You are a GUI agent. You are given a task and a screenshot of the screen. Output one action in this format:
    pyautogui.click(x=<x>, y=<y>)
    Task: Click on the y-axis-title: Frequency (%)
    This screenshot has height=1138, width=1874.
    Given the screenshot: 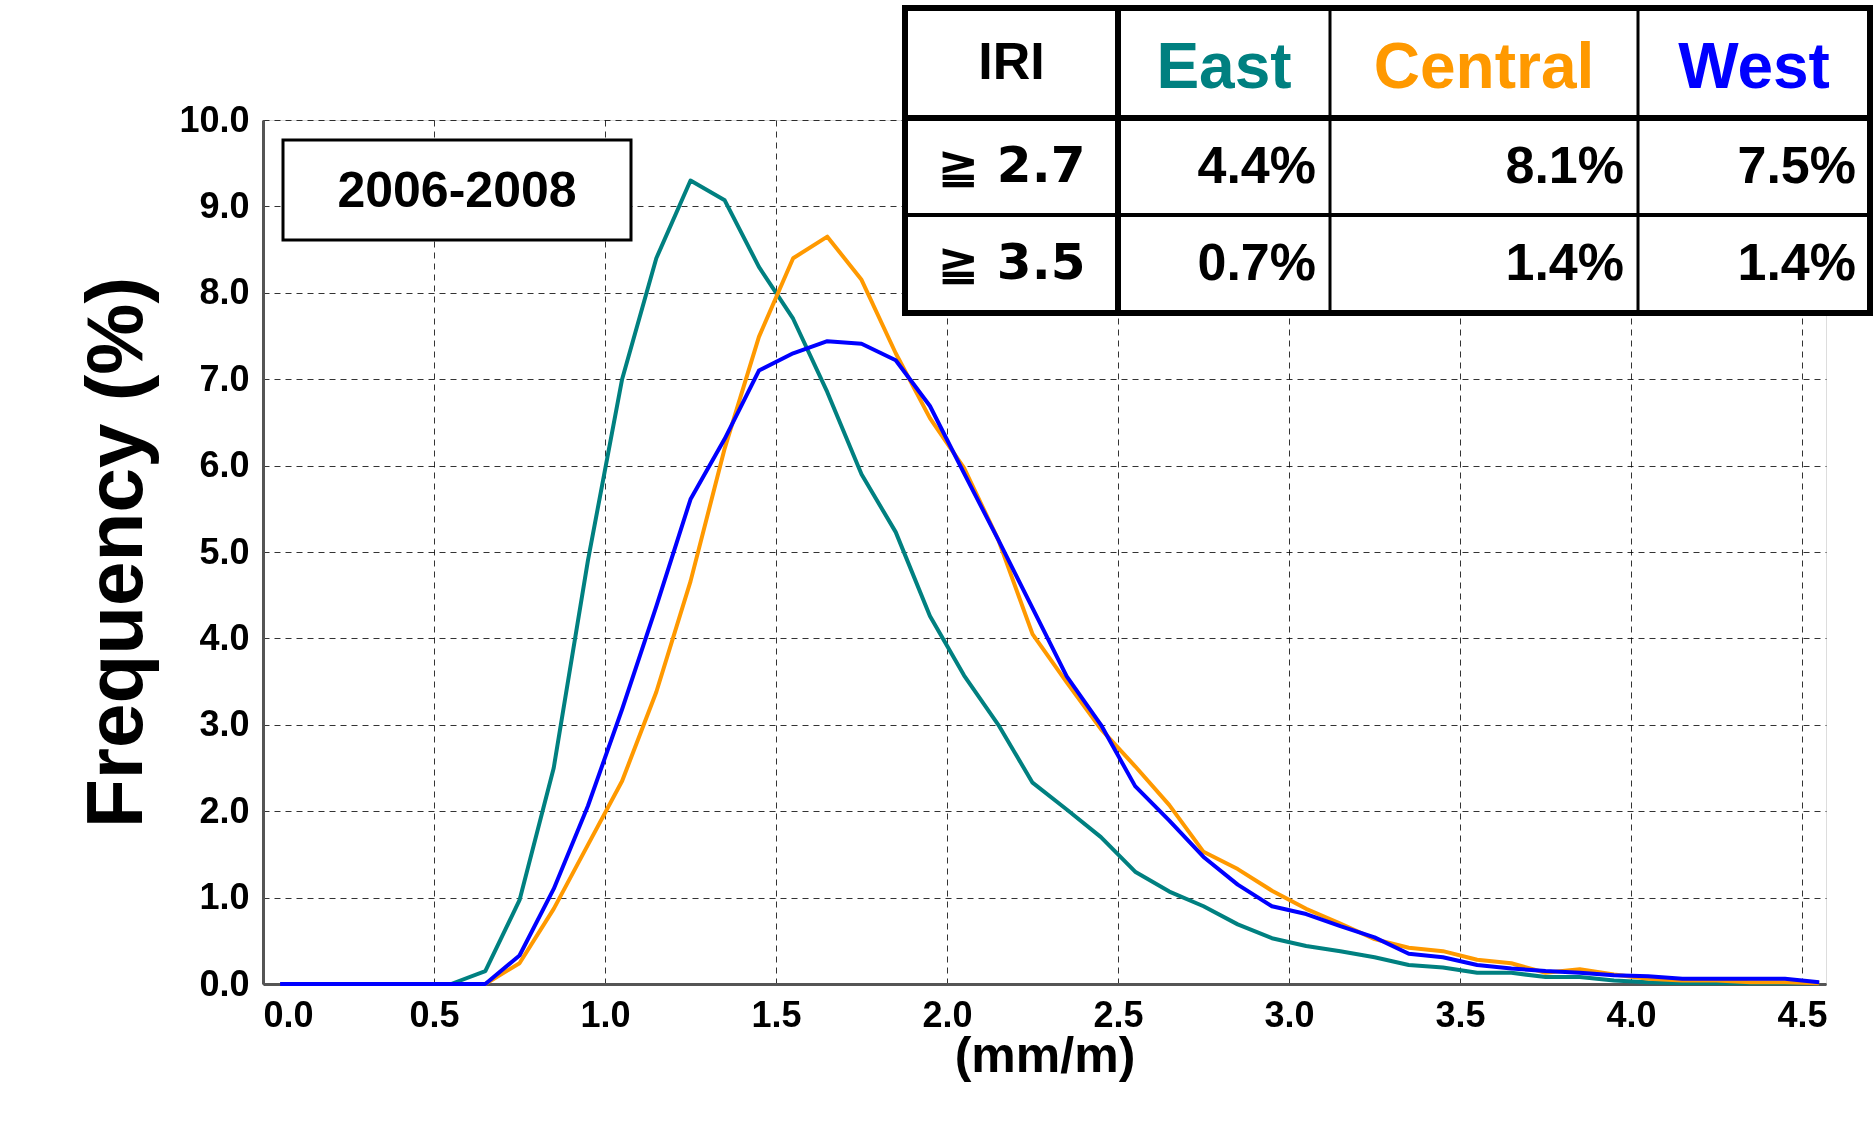 What is the action you would take?
    pyautogui.click(x=115, y=552)
    